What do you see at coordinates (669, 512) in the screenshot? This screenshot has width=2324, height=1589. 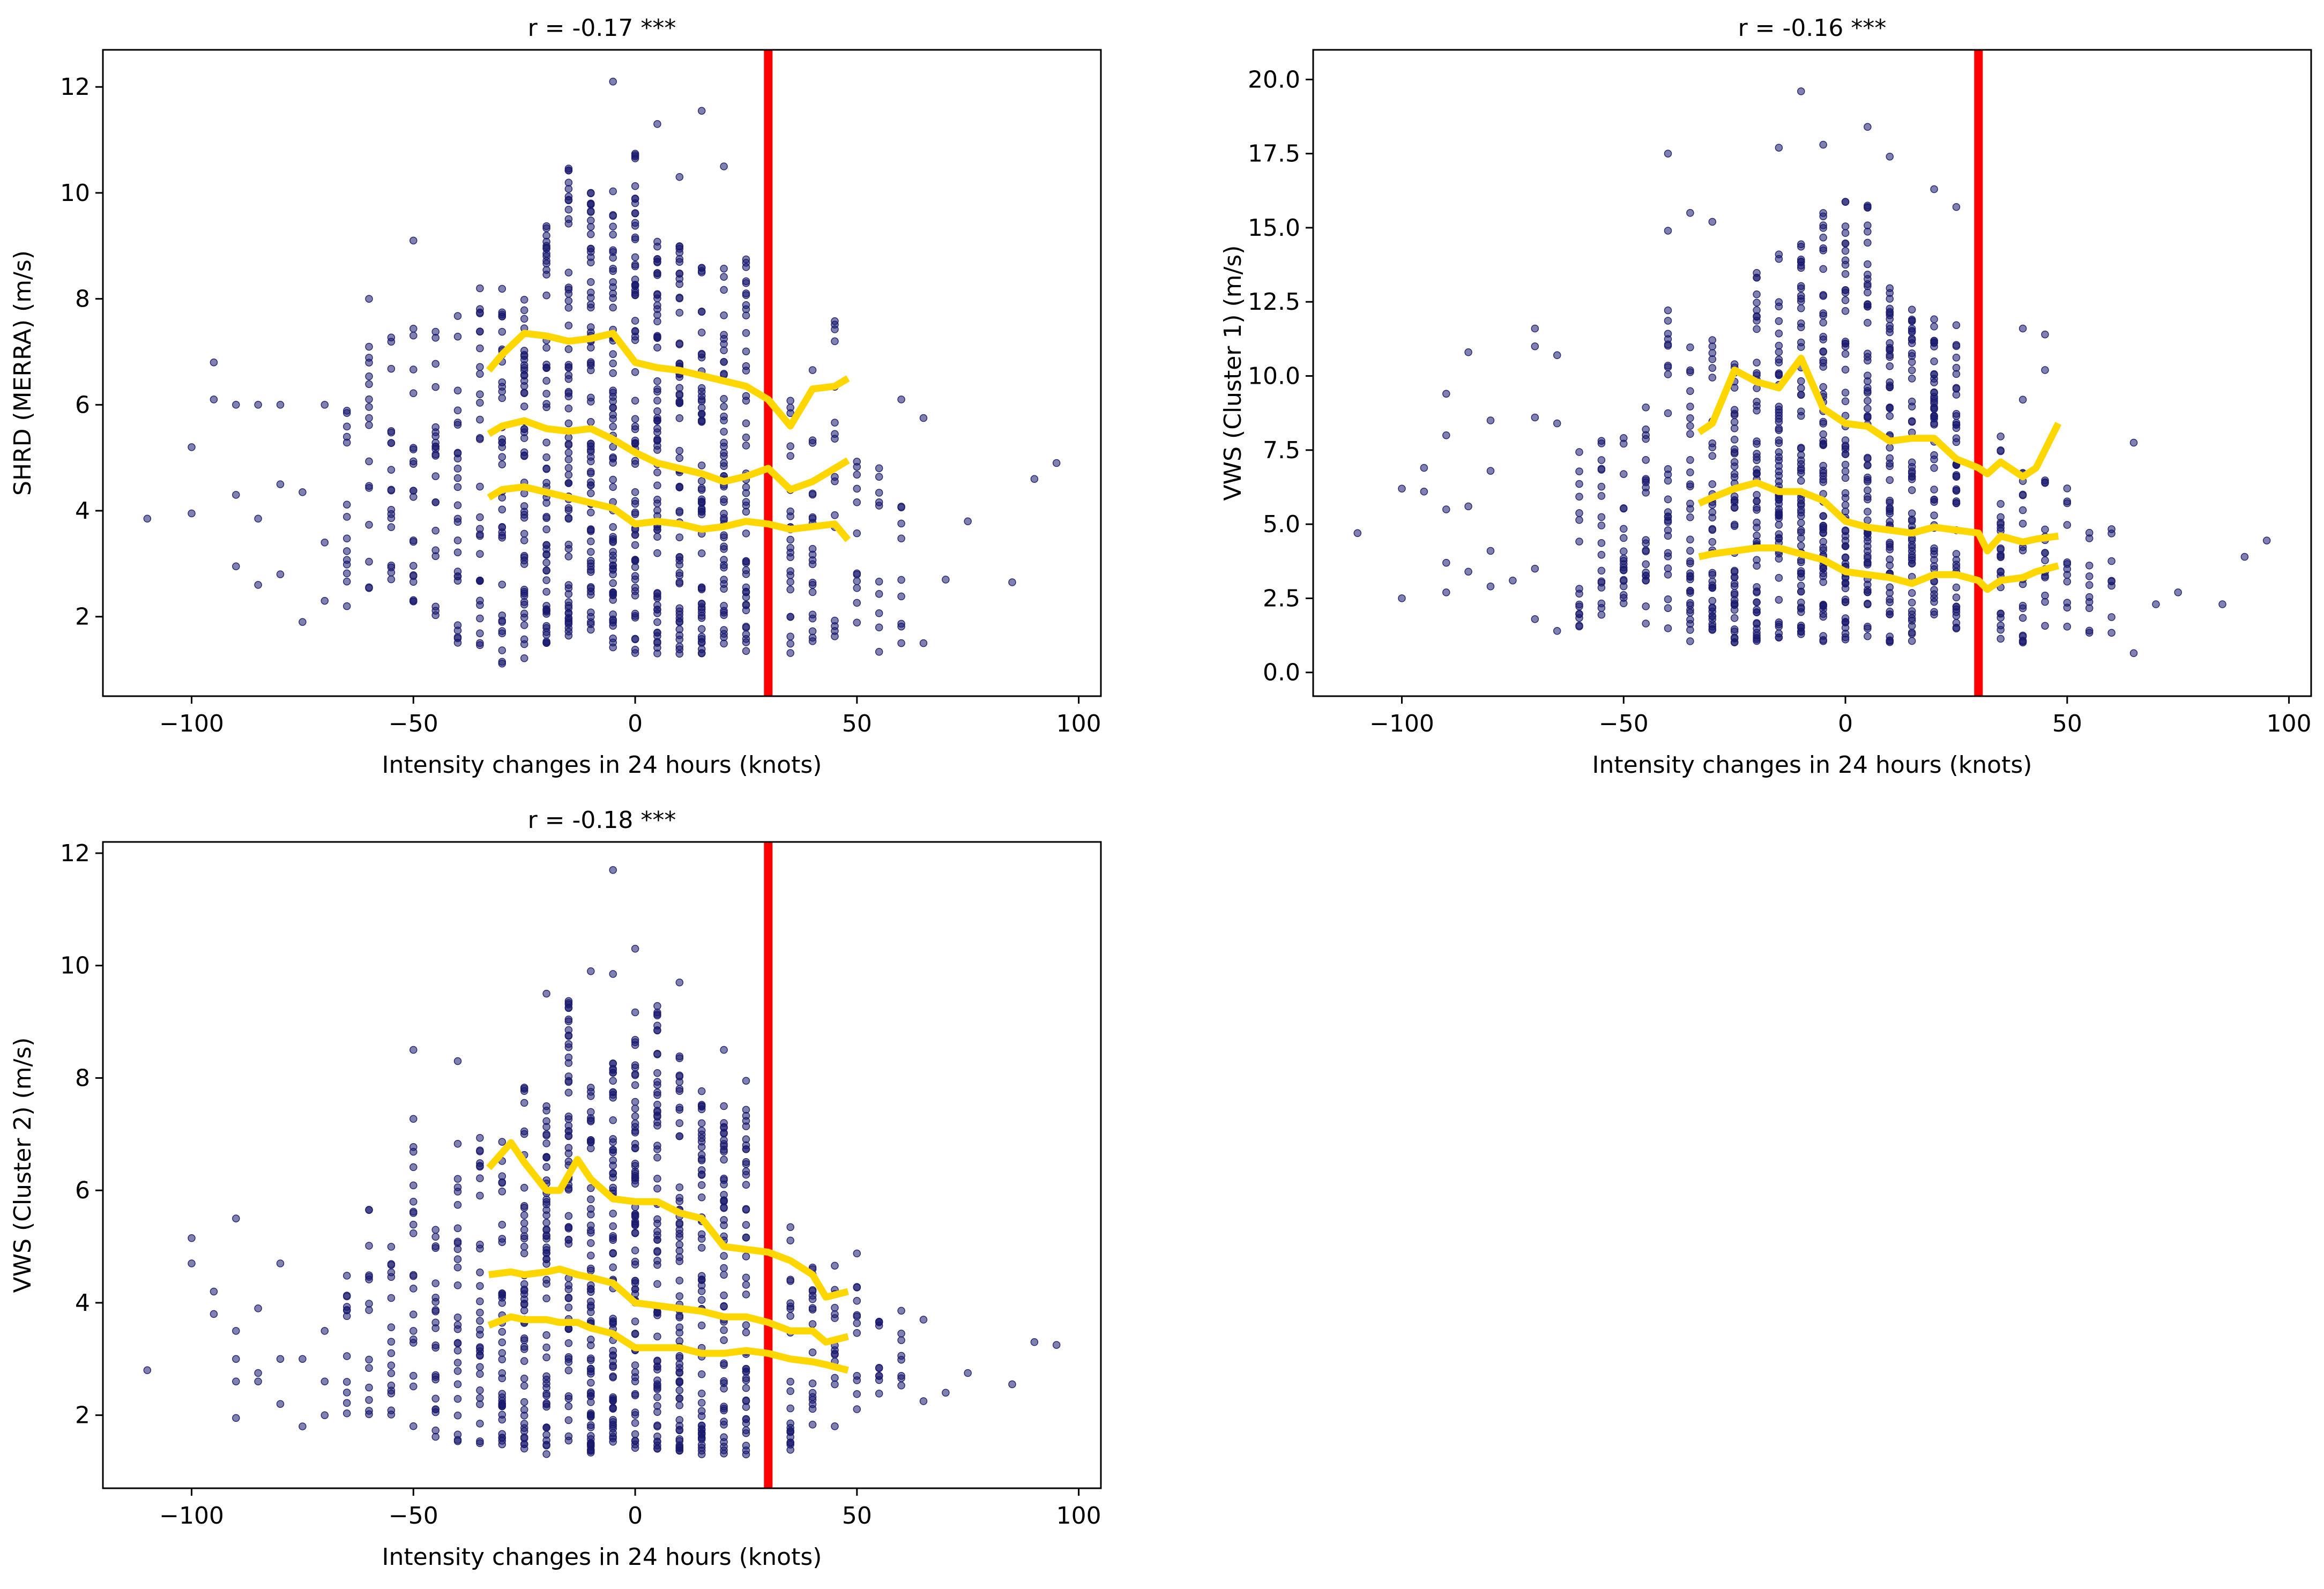 I see `trend-line-lower` at bounding box center [669, 512].